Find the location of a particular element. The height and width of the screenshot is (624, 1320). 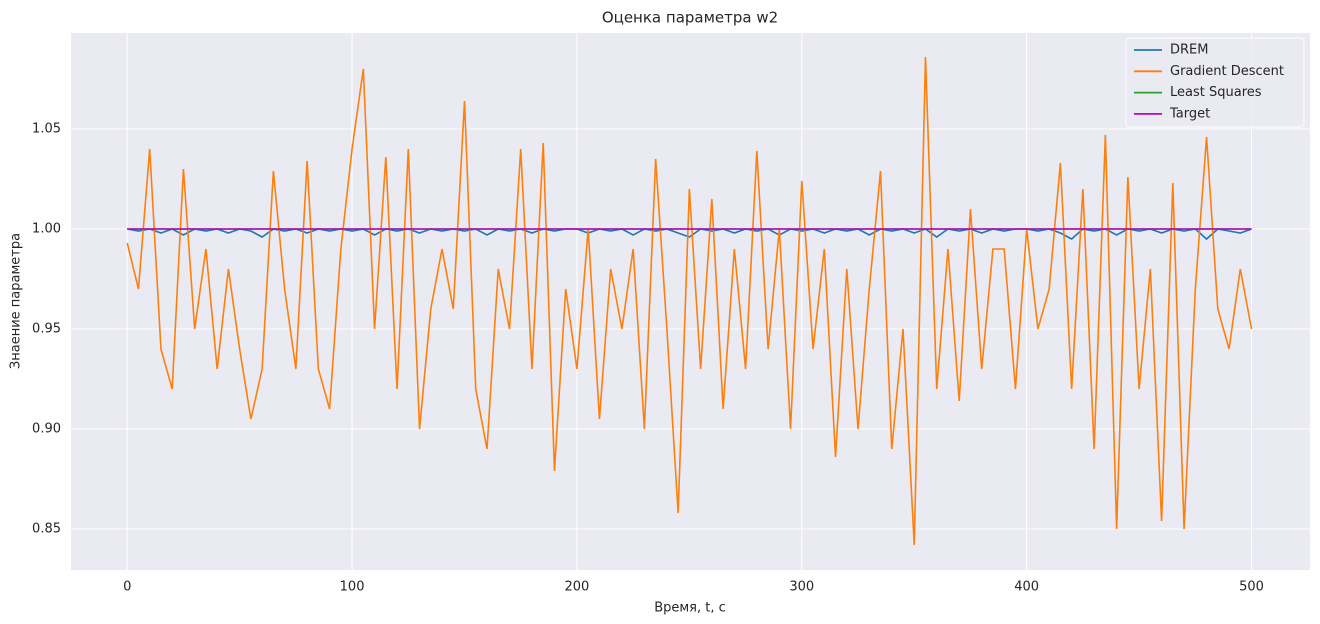

legend-box is located at coordinates (1215, 82).